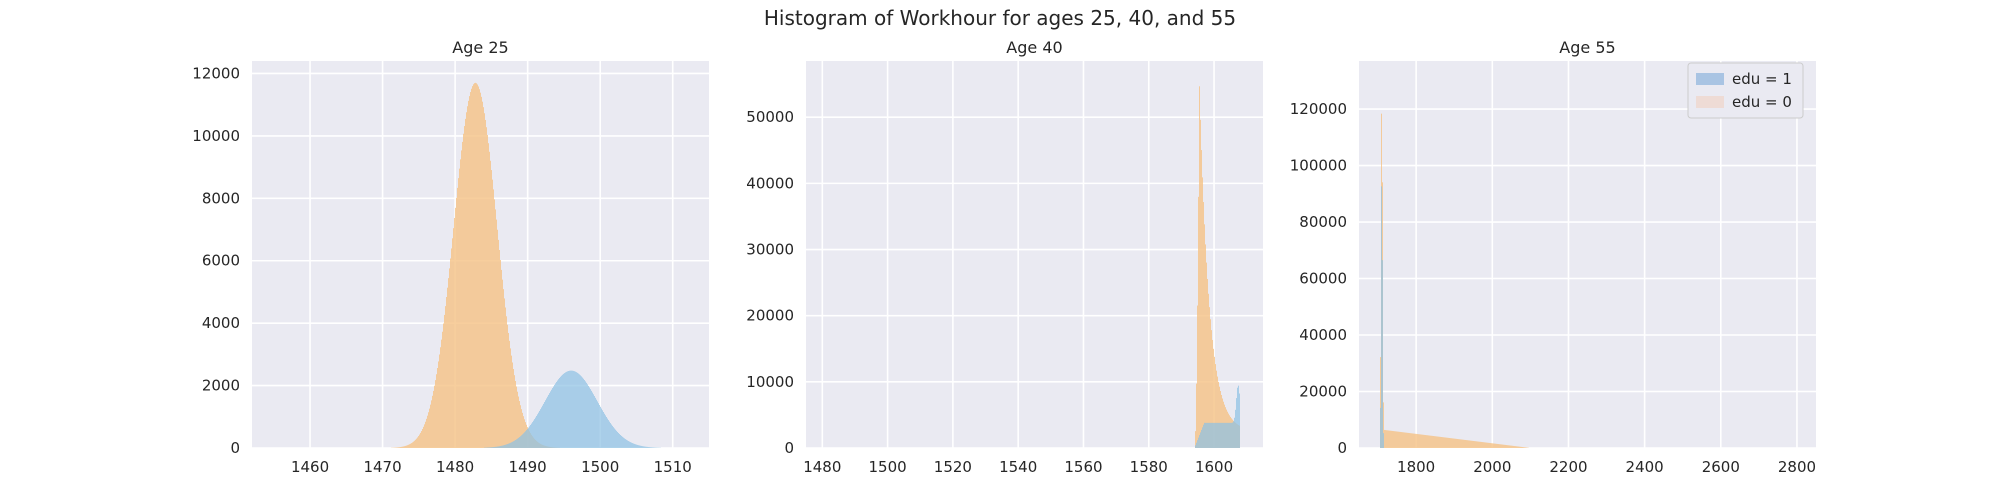 This screenshot has height=504, width=2000. Describe the element at coordinates (1587, 47) in the screenshot. I see `panel-title: Age 55` at that location.